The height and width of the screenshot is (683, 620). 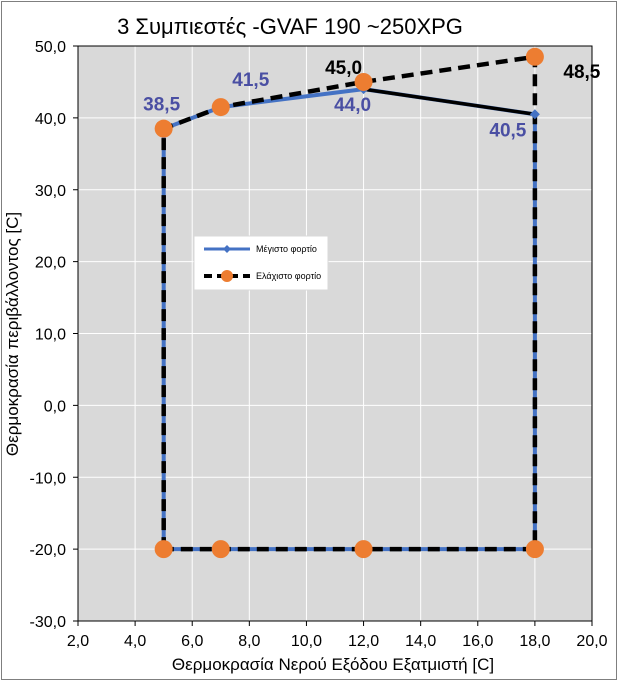 What do you see at coordinates (449, 102) in the screenshot?
I see `series-line-max-load-upper` at bounding box center [449, 102].